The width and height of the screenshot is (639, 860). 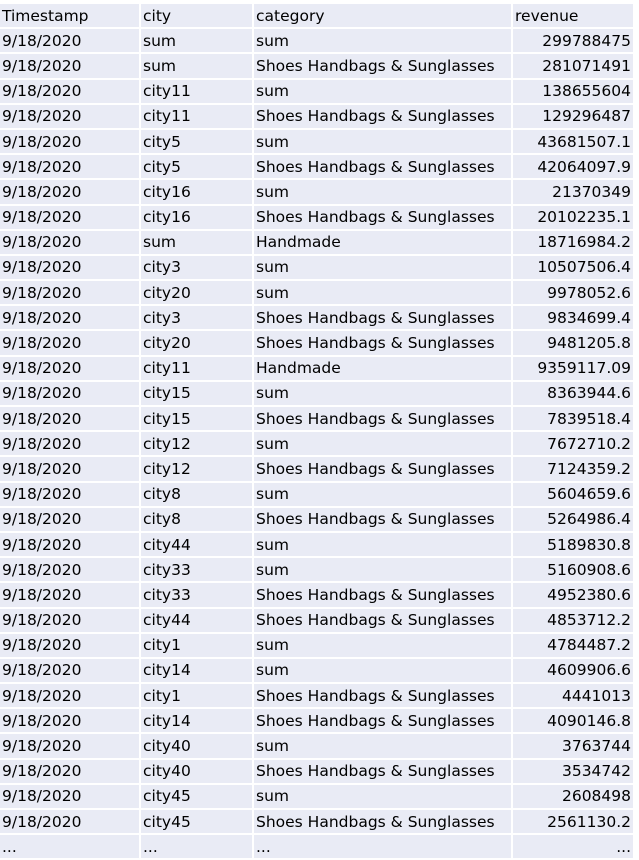 What do you see at coordinates (573, 571) in the screenshot?
I see `cell-revenue: 5160908.6` at bounding box center [573, 571].